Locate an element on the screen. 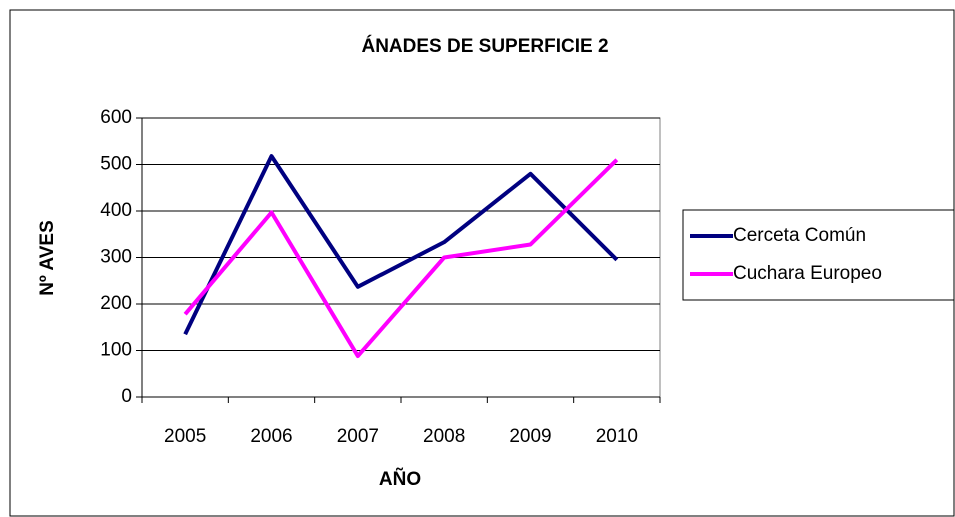 This screenshot has height=517, width=955. x-tick-label: 2006 is located at coordinates (271, 436).